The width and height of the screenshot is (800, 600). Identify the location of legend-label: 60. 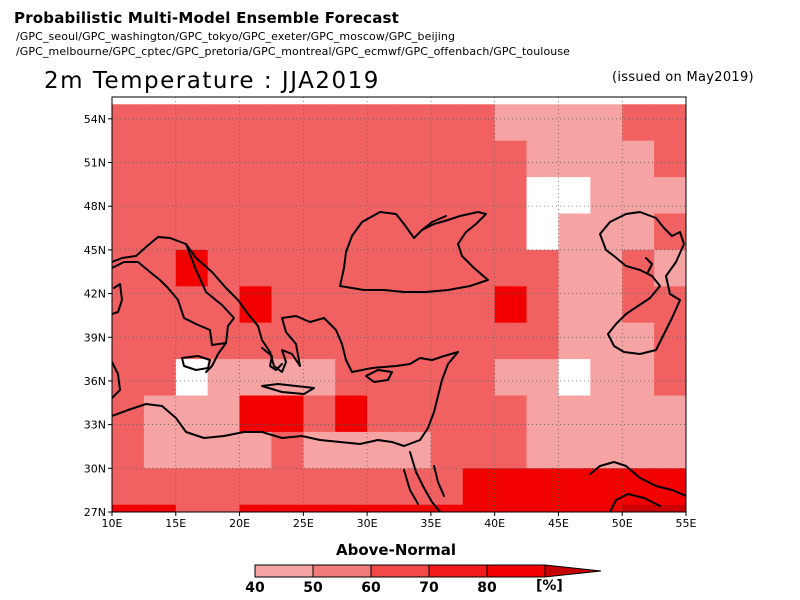
(371, 588).